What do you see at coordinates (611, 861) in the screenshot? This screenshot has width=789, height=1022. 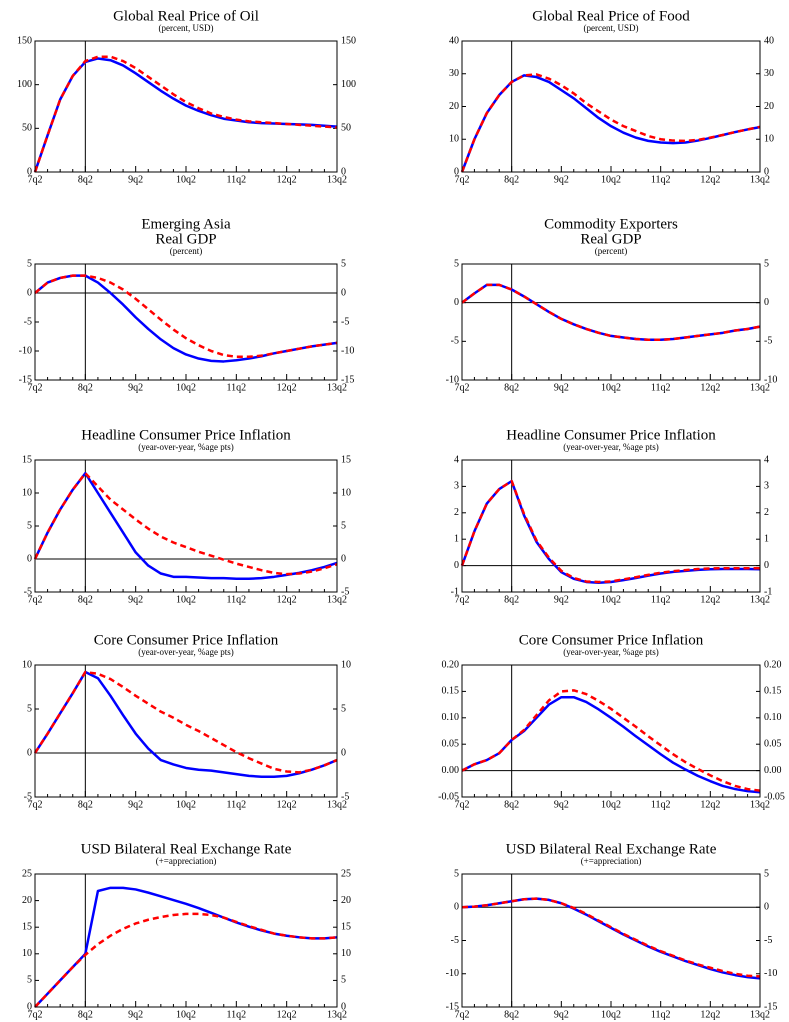 I see `chart-subtitle: (+=appreciation)` at bounding box center [611, 861].